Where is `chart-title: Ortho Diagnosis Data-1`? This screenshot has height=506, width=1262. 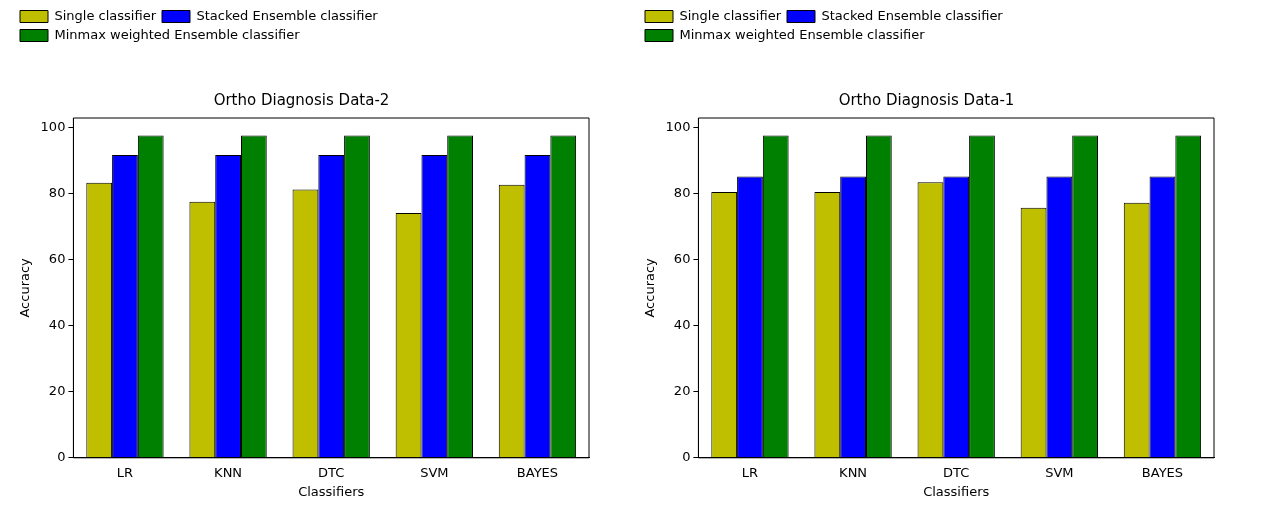
chart-title: Ortho Diagnosis Data-1 is located at coordinates (926, 99).